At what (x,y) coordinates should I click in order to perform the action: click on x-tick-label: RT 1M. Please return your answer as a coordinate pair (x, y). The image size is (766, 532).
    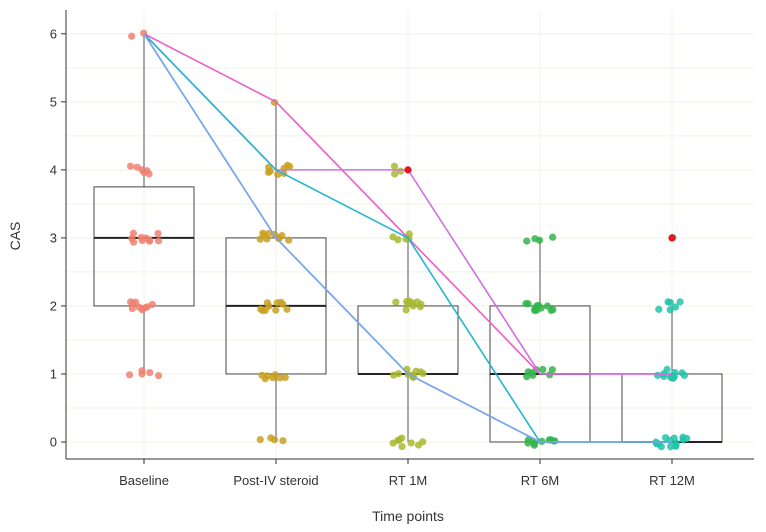
    Looking at the image, I should click on (408, 480).